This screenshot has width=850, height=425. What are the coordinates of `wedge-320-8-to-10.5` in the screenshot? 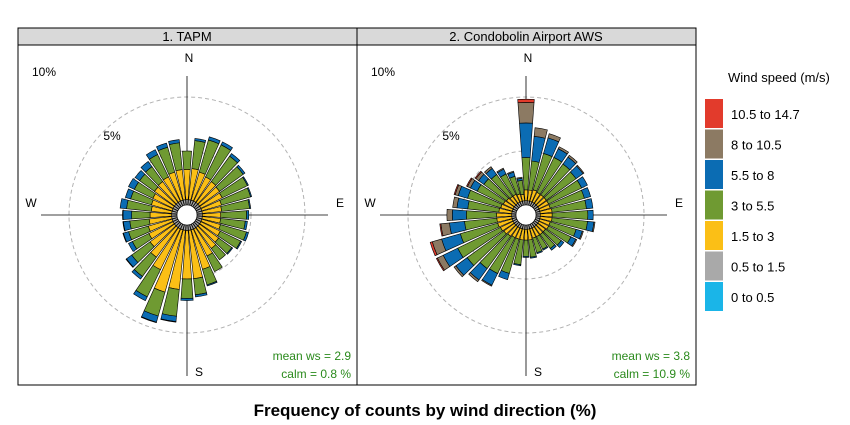 It's located at (488, 170).